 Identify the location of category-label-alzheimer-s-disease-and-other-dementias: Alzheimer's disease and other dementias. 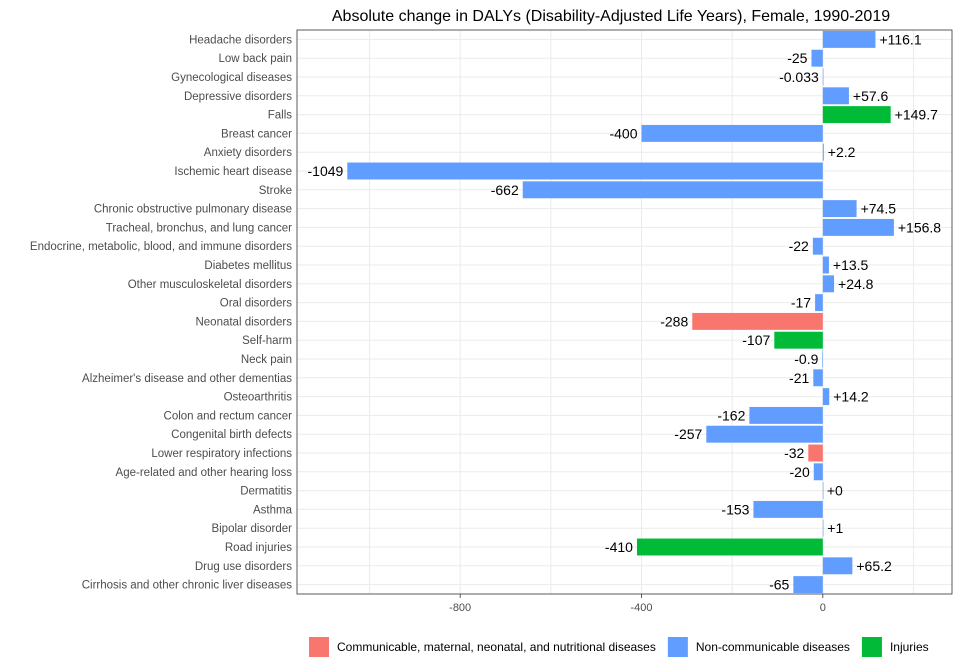
(187, 379).